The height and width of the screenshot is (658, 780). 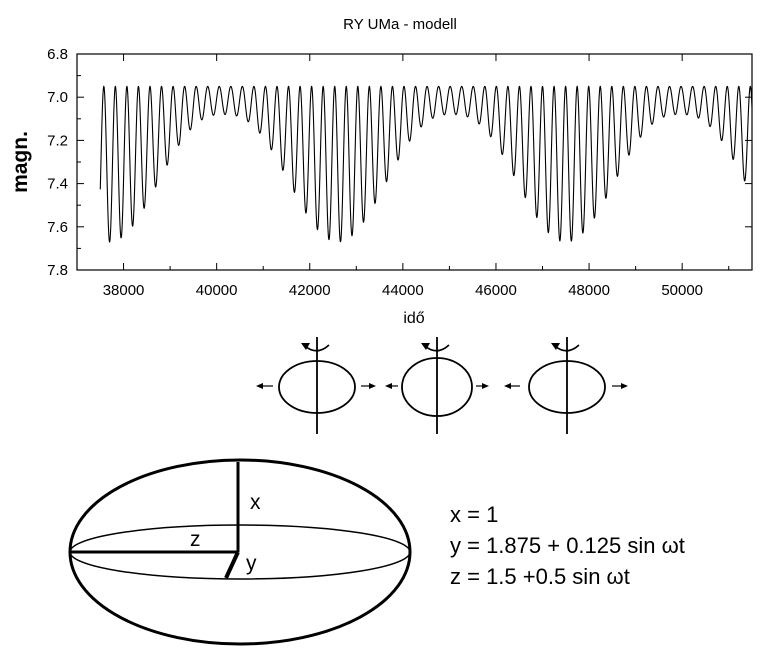 What do you see at coordinates (20, 162) in the screenshot?
I see `y-axis-label: magn.` at bounding box center [20, 162].